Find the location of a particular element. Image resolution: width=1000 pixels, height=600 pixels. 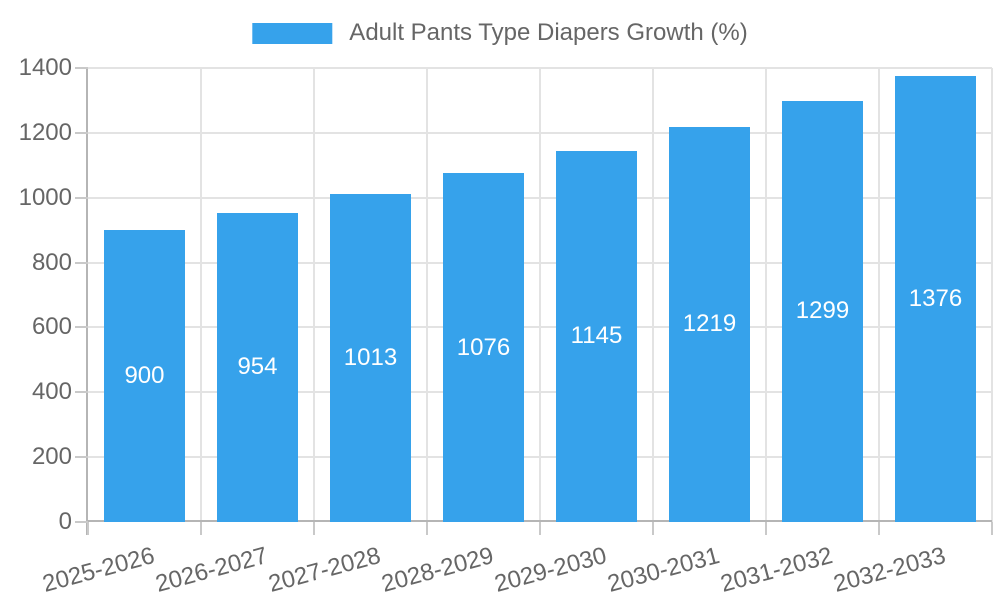

y-axis-line is located at coordinates (87, 301).